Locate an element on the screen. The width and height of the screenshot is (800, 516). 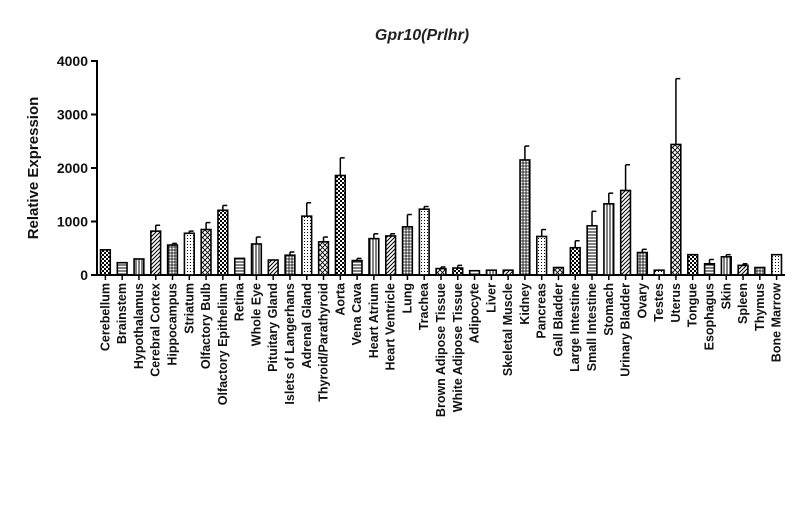
x-tick-label: Islets of Langerhans is located at coordinates (290, 344).